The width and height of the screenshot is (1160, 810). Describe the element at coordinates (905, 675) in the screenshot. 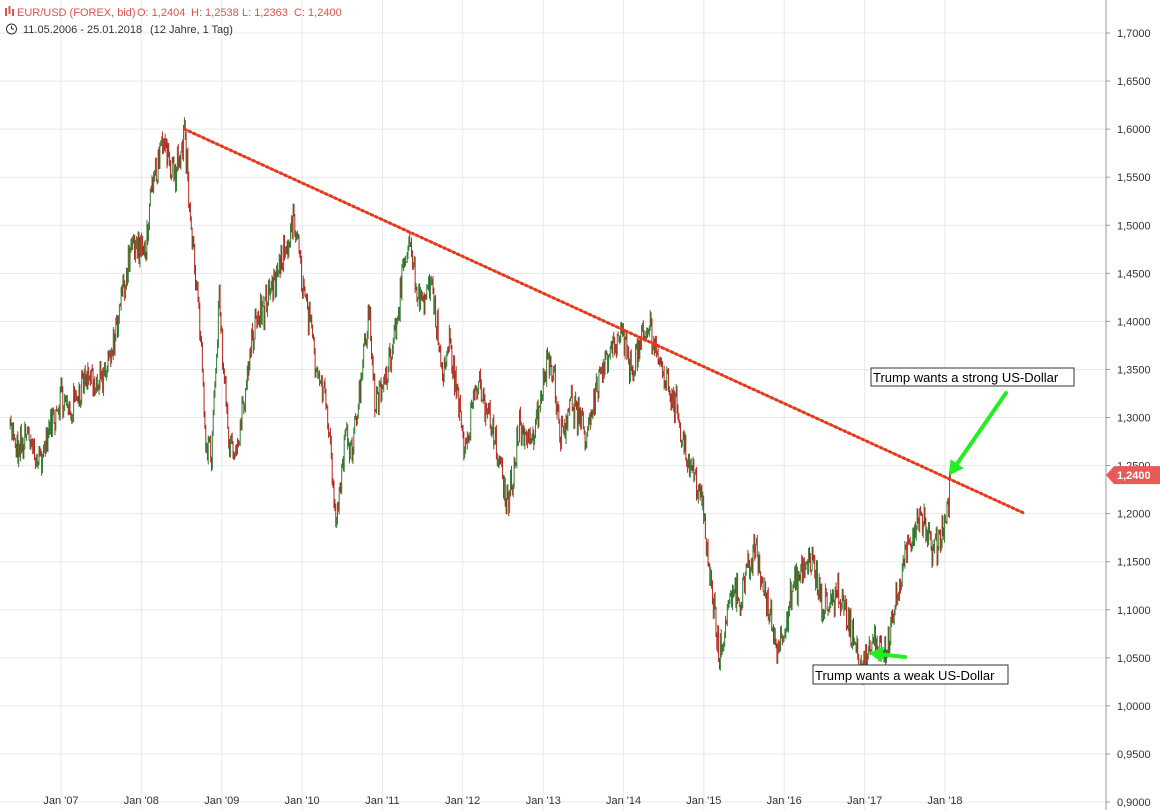

I see `annotation-text: Trump wants a weak US-Dollar` at that location.